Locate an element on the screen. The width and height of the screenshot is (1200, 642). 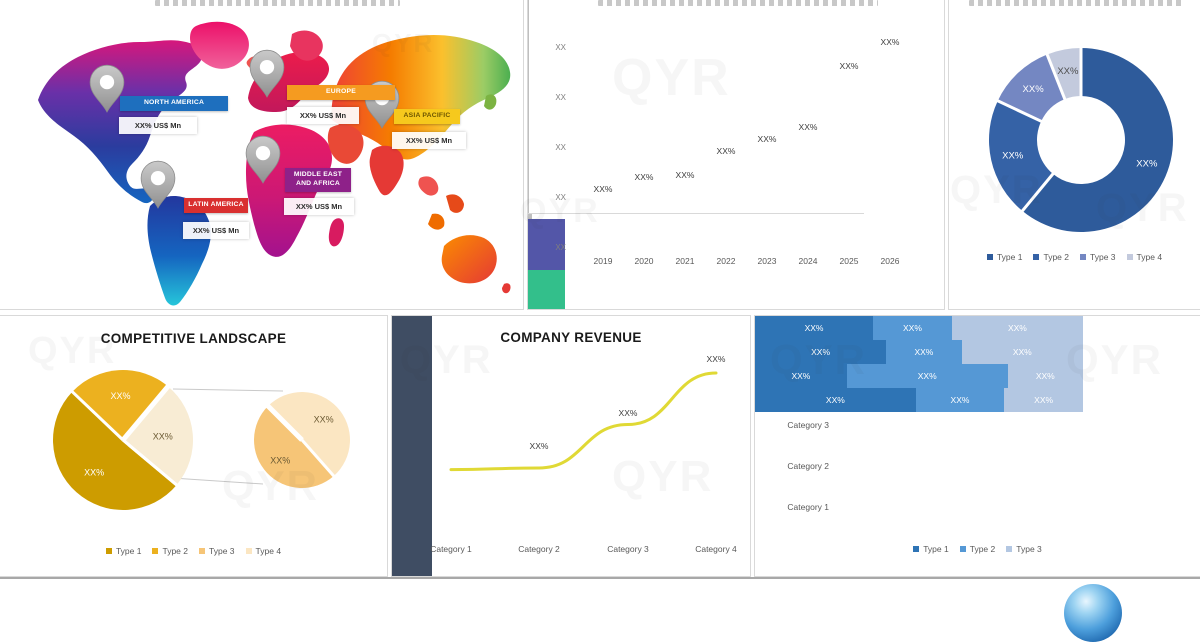
competitive-legend-item: Type 1 is located at coordinates (123, 551).